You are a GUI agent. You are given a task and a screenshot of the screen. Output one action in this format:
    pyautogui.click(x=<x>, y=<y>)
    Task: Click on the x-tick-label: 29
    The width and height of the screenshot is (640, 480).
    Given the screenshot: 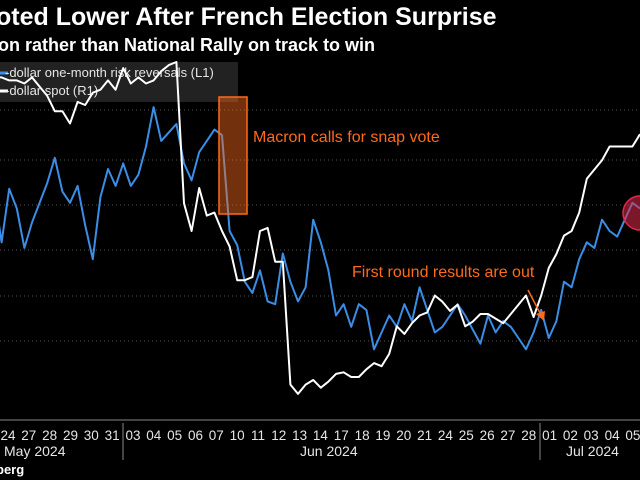 What is the action you would take?
    pyautogui.click(x=70, y=435)
    